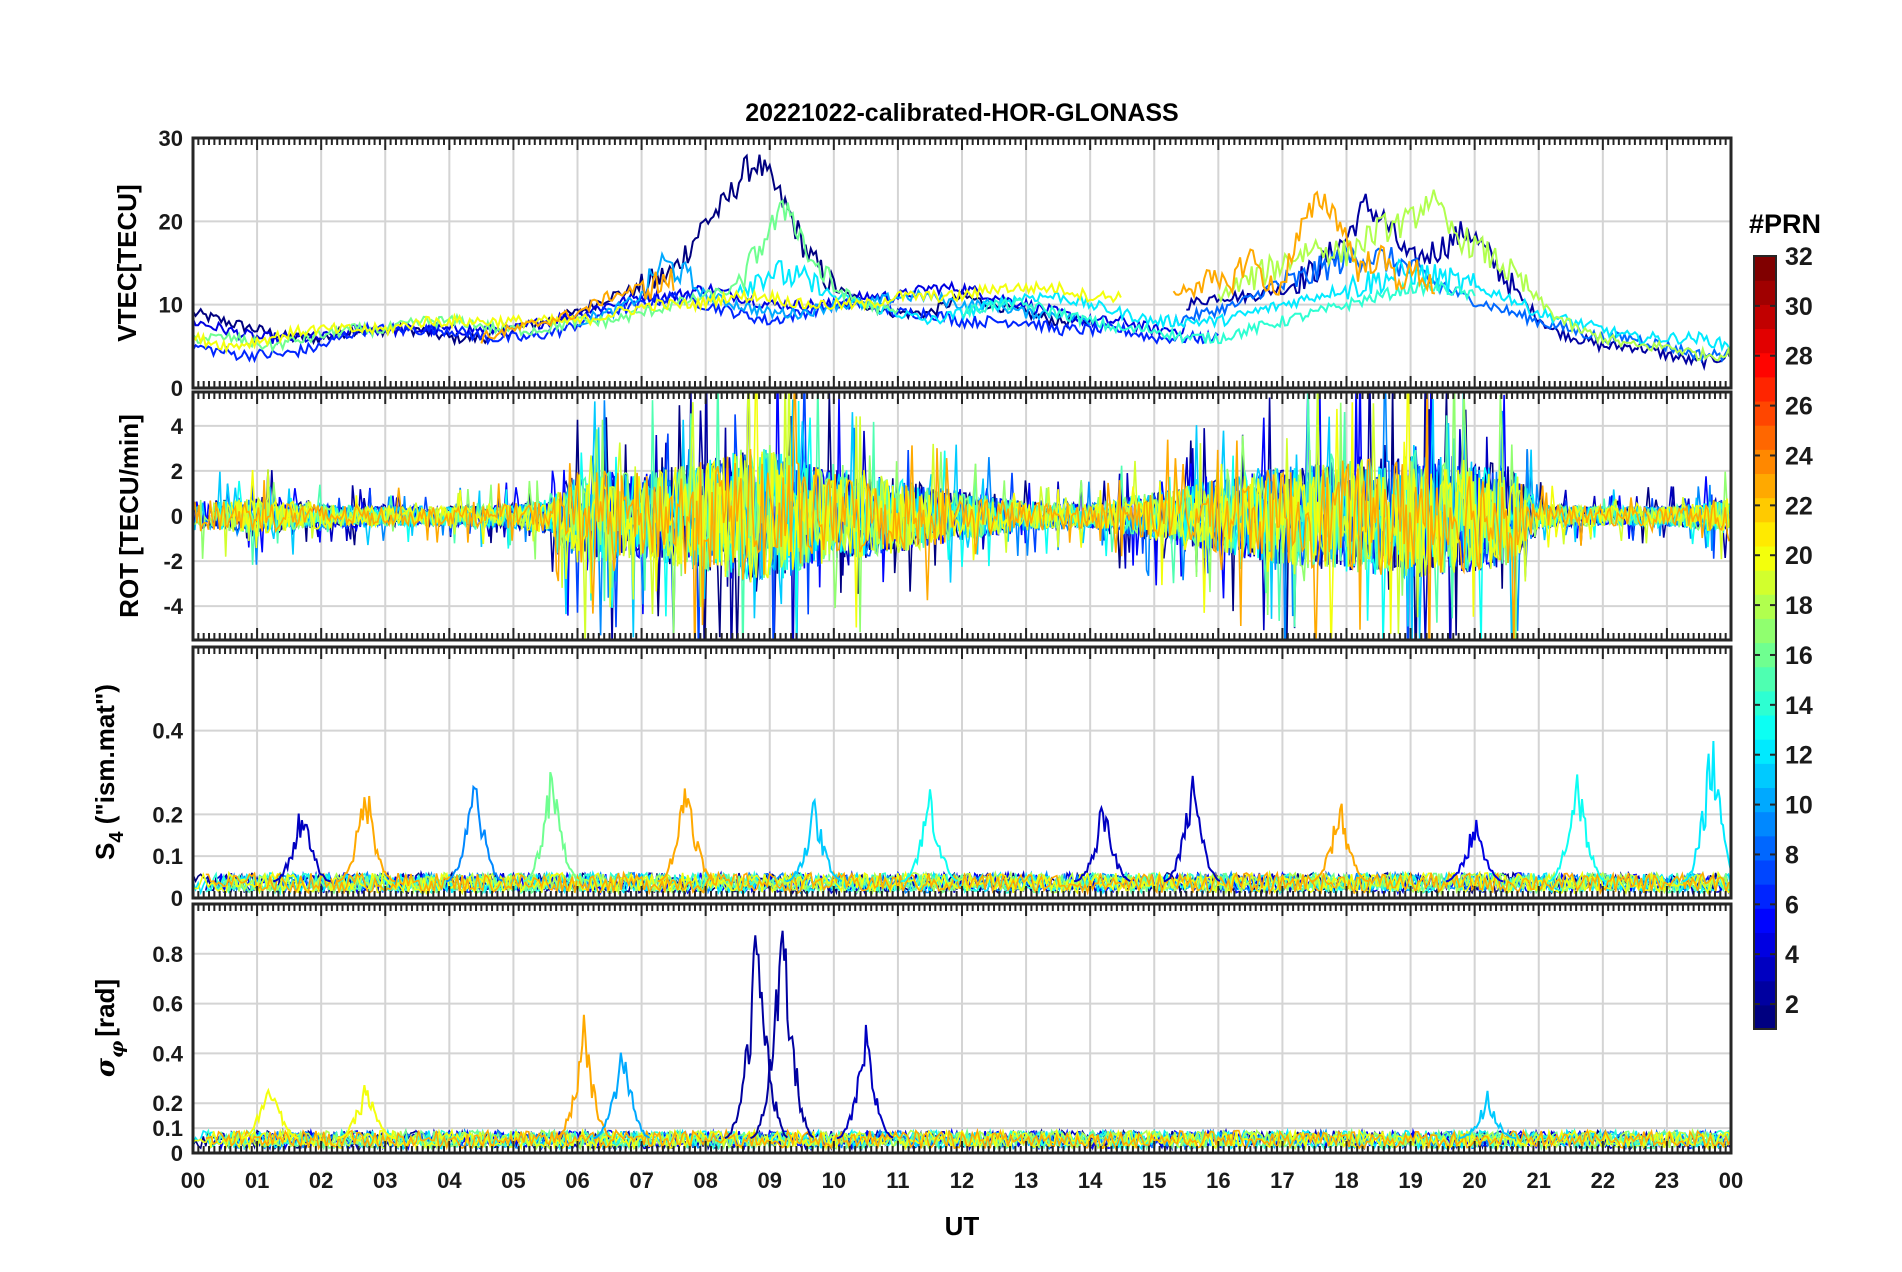 The height and width of the screenshot is (1272, 1902). What do you see at coordinates (513, 1180) in the screenshot?
I see `x-tick-label: 05` at bounding box center [513, 1180].